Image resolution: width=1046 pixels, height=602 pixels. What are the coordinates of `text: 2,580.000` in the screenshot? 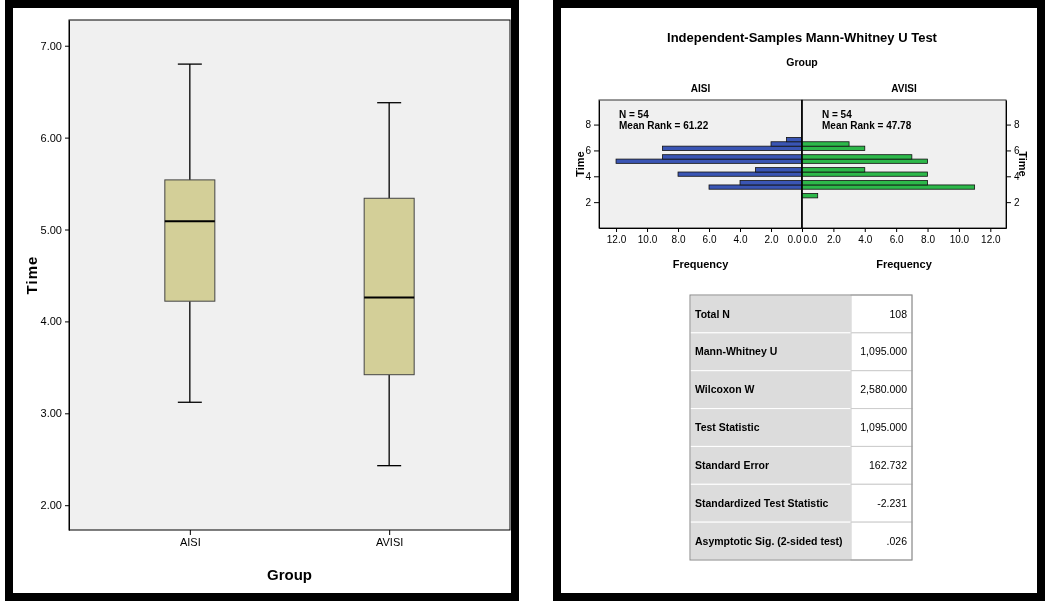 It's located at (883, 389).